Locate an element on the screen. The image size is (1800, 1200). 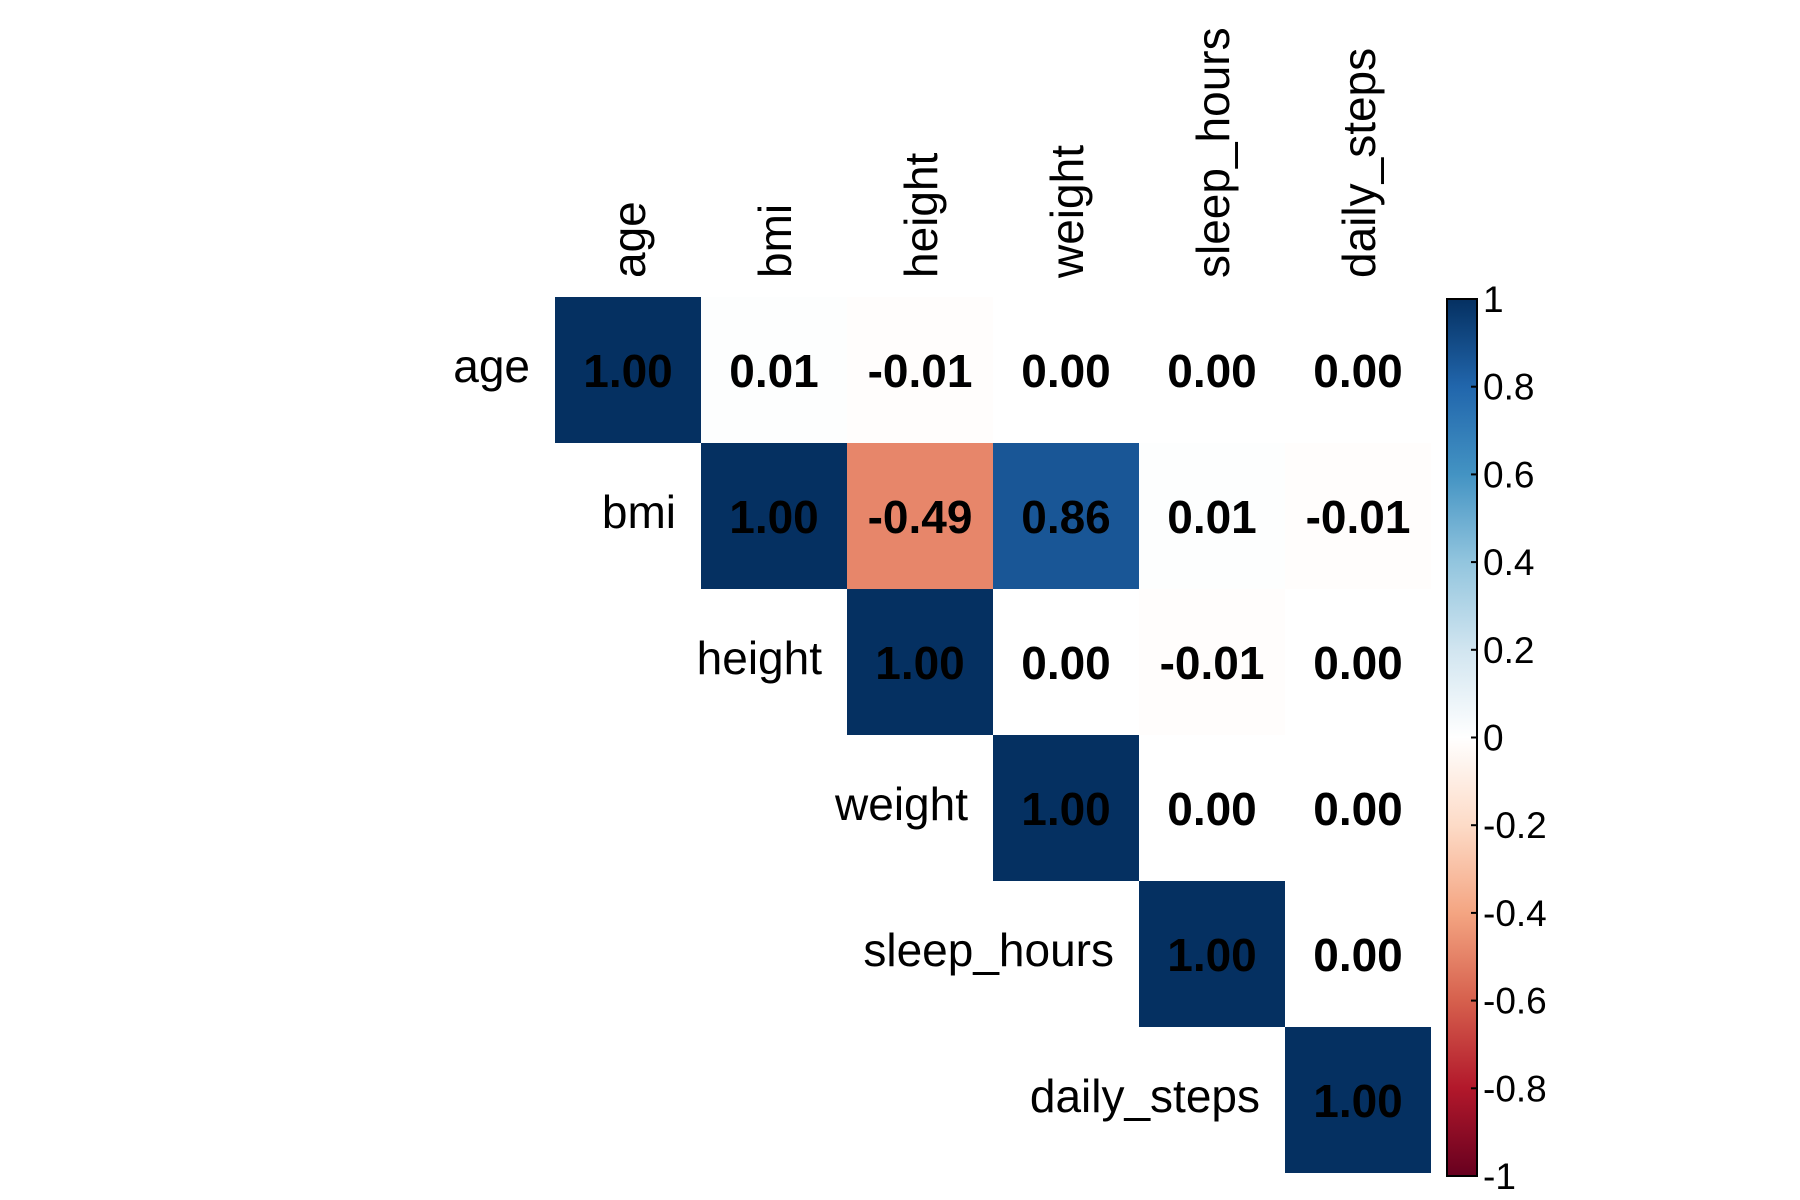
column-labels: age bmi height weight sleep_hours daily_steps is located at coordinates (994, 153).